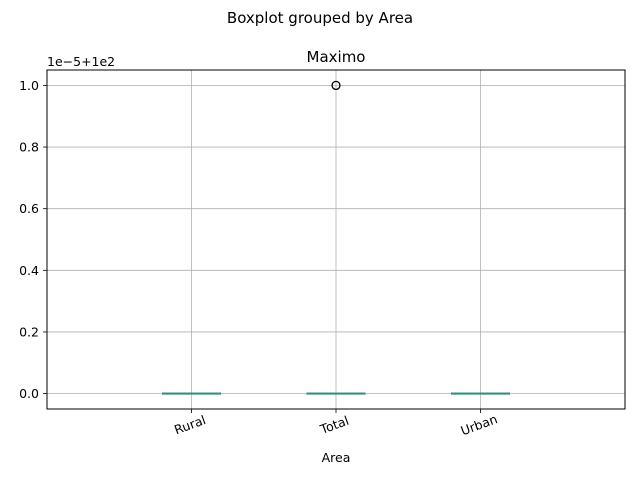 This screenshot has width=640, height=480. I want to click on y-tick-label: 0.0, so click(29, 393).